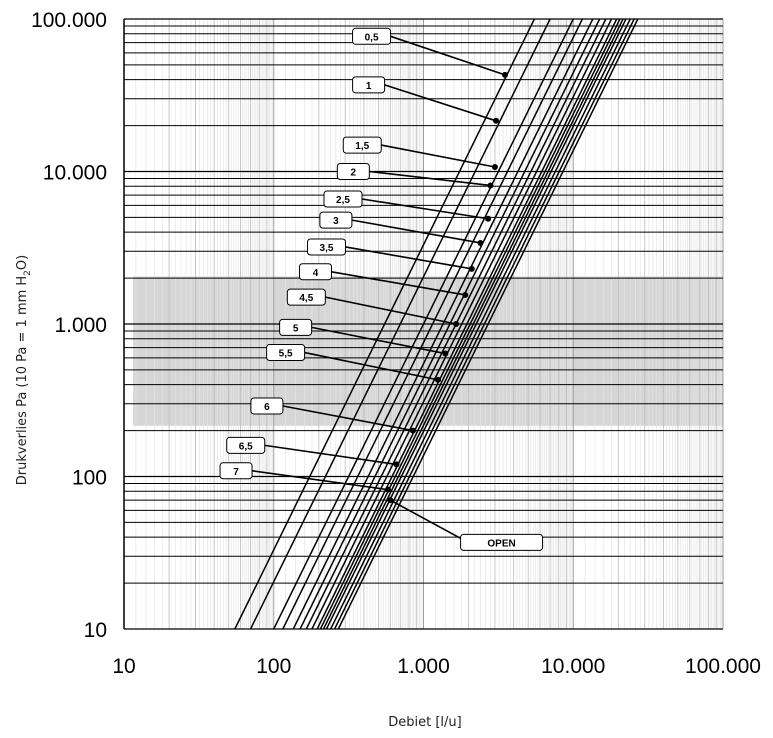 The height and width of the screenshot is (738, 773). Describe the element at coordinates (123, 666) in the screenshot. I see `x-tick-label: 10` at that location.